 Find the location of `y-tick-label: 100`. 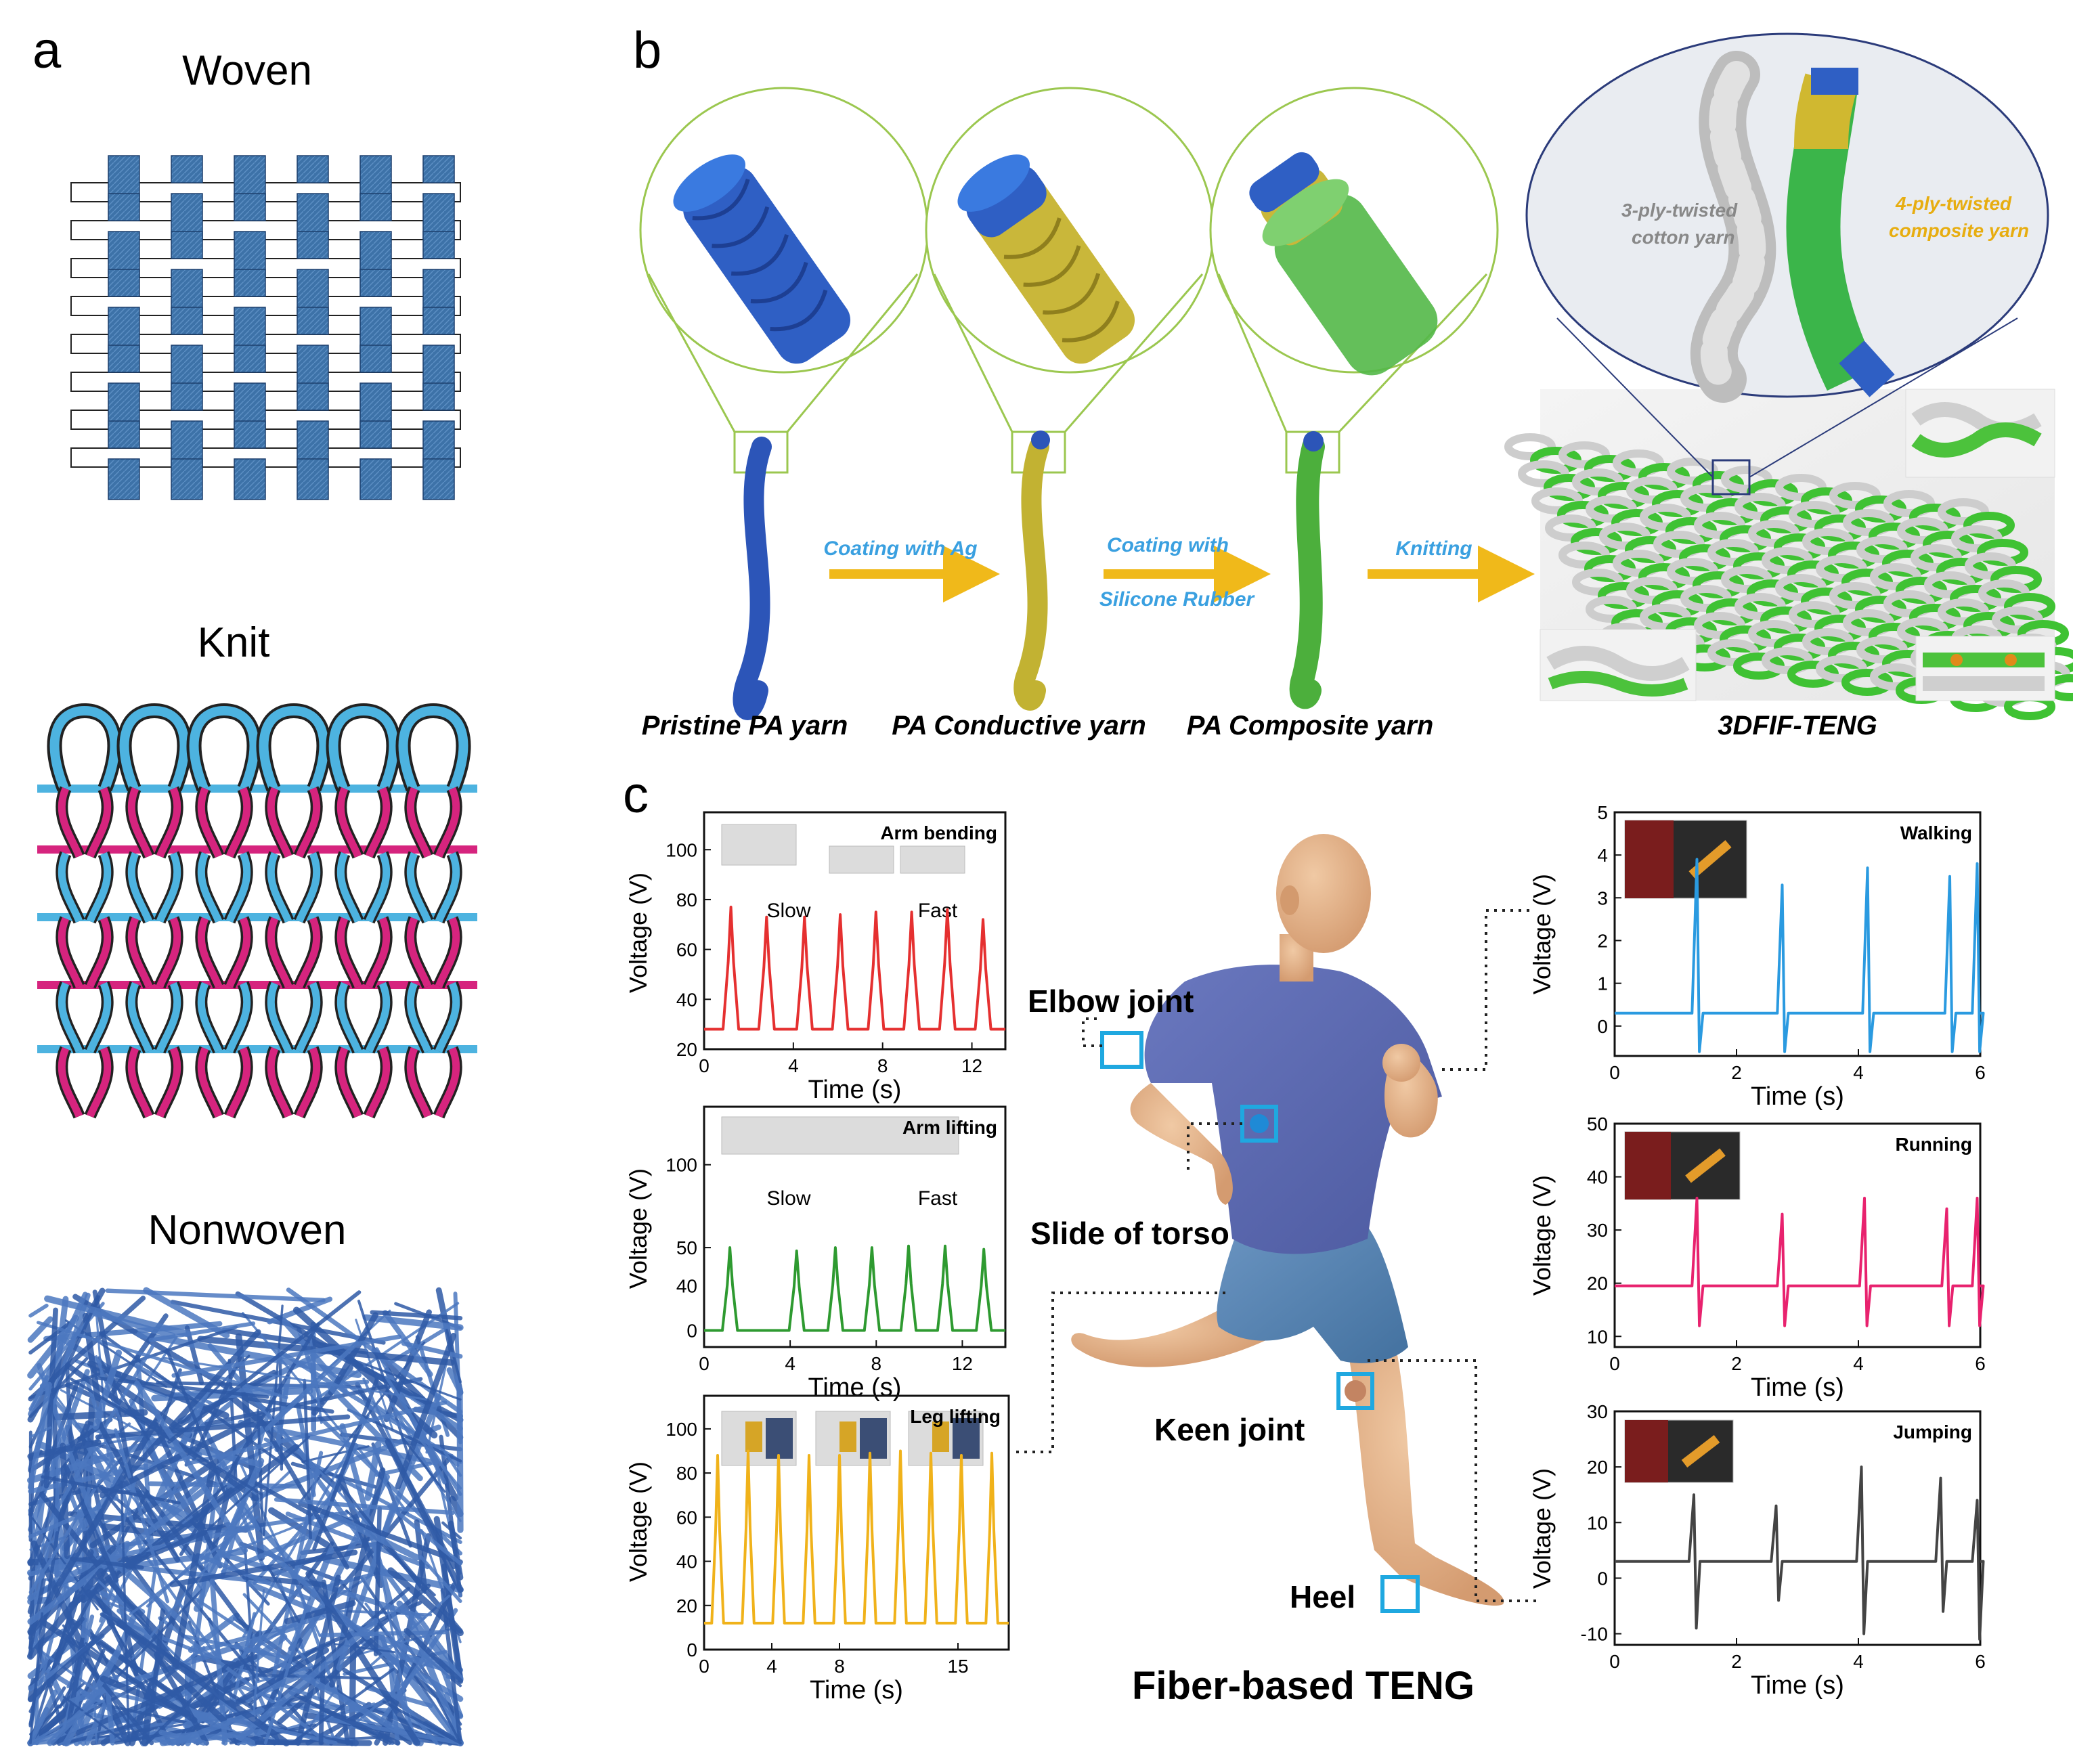

y-tick-label: 100 is located at coordinates (681, 1429).